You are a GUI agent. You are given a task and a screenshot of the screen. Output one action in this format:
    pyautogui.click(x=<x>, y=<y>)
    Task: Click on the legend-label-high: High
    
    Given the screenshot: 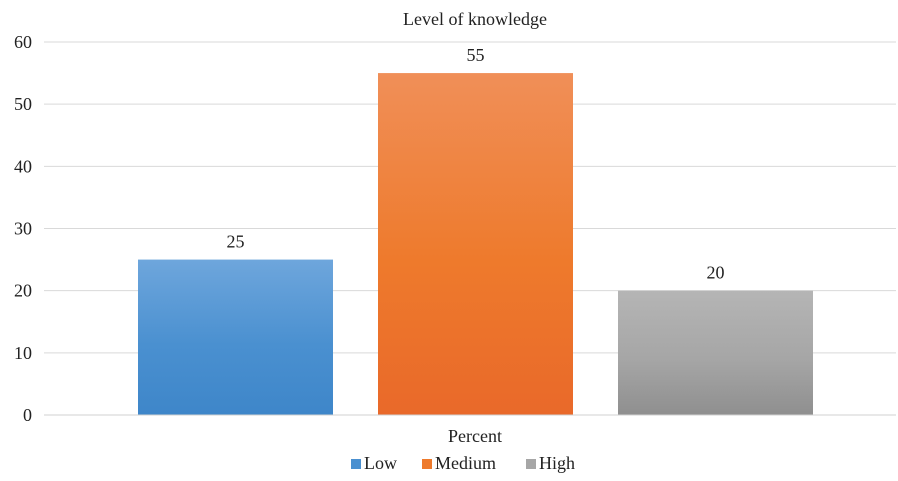 What is the action you would take?
    pyautogui.click(x=557, y=463)
    